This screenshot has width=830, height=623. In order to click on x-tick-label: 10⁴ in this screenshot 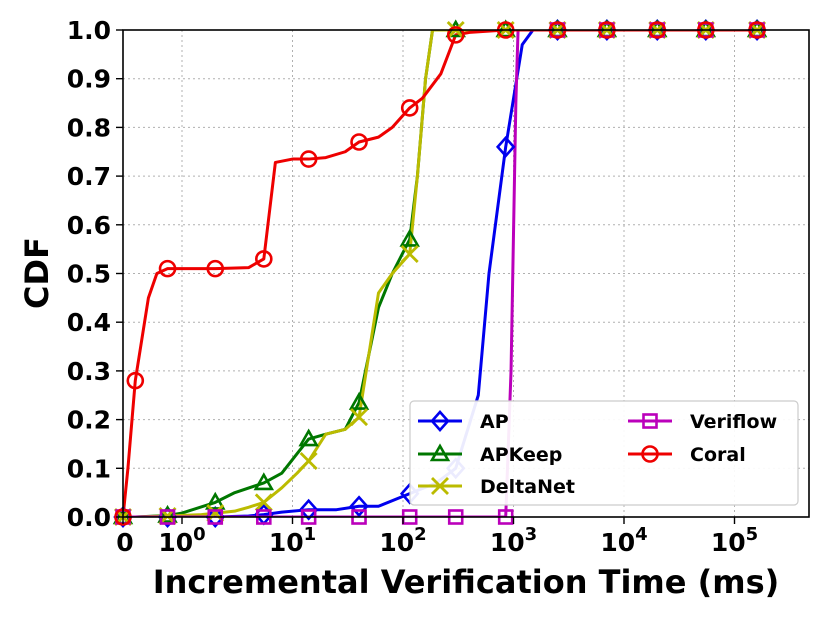, I will do `click(623, 540)`.